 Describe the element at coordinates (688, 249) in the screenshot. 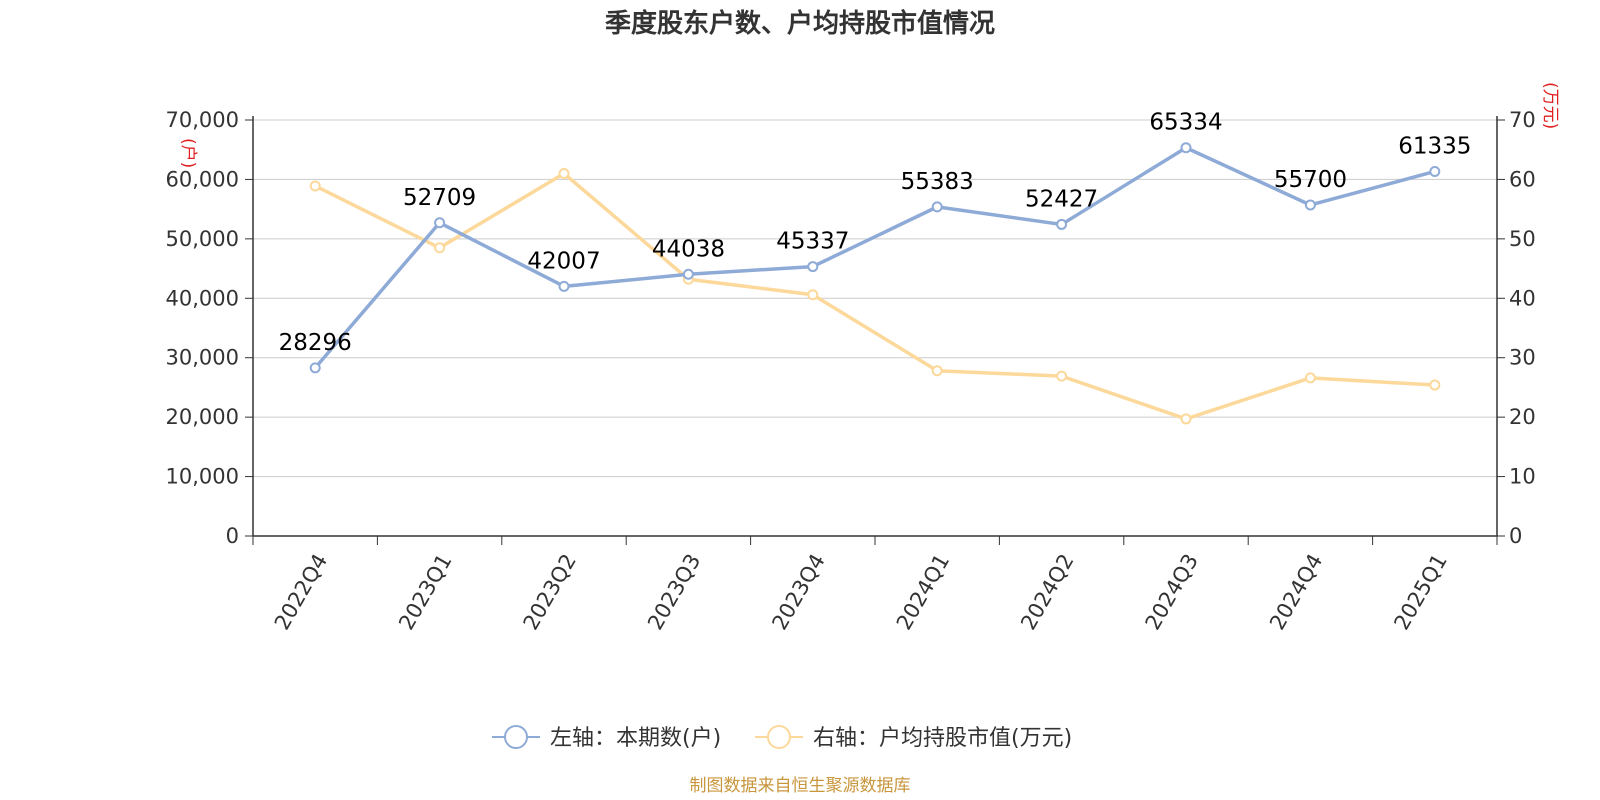

I see `data-label: 44038` at that location.